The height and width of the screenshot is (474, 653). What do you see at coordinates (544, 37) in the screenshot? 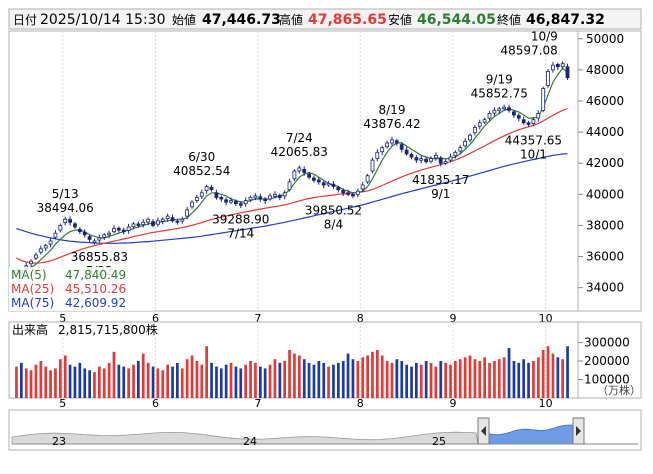
I see `annotation-date: 10/9` at bounding box center [544, 37].